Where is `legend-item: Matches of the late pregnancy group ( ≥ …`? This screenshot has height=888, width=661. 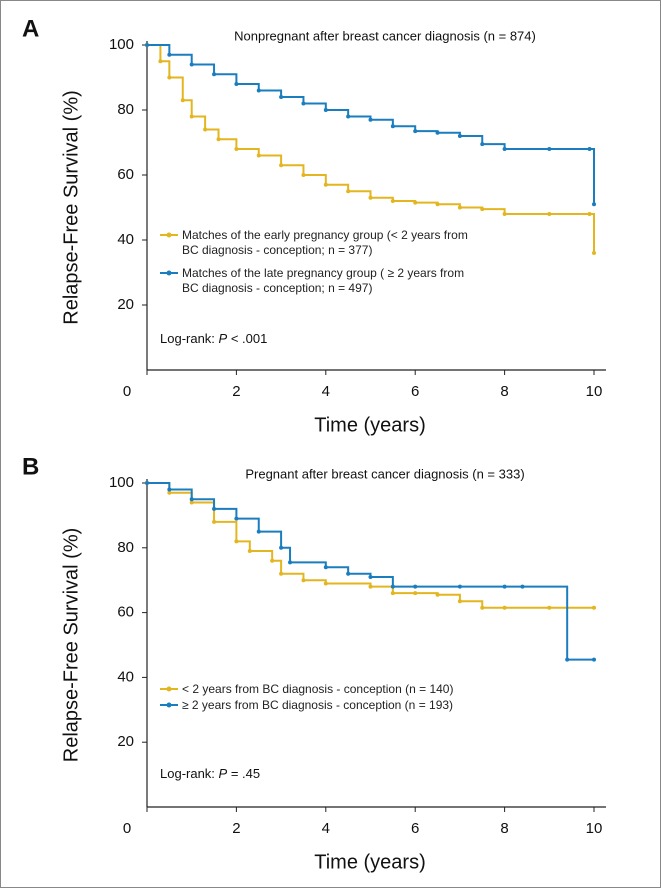
legend-item: Matches of the late pregnancy group ( ≥ … is located at coordinates (321, 281).